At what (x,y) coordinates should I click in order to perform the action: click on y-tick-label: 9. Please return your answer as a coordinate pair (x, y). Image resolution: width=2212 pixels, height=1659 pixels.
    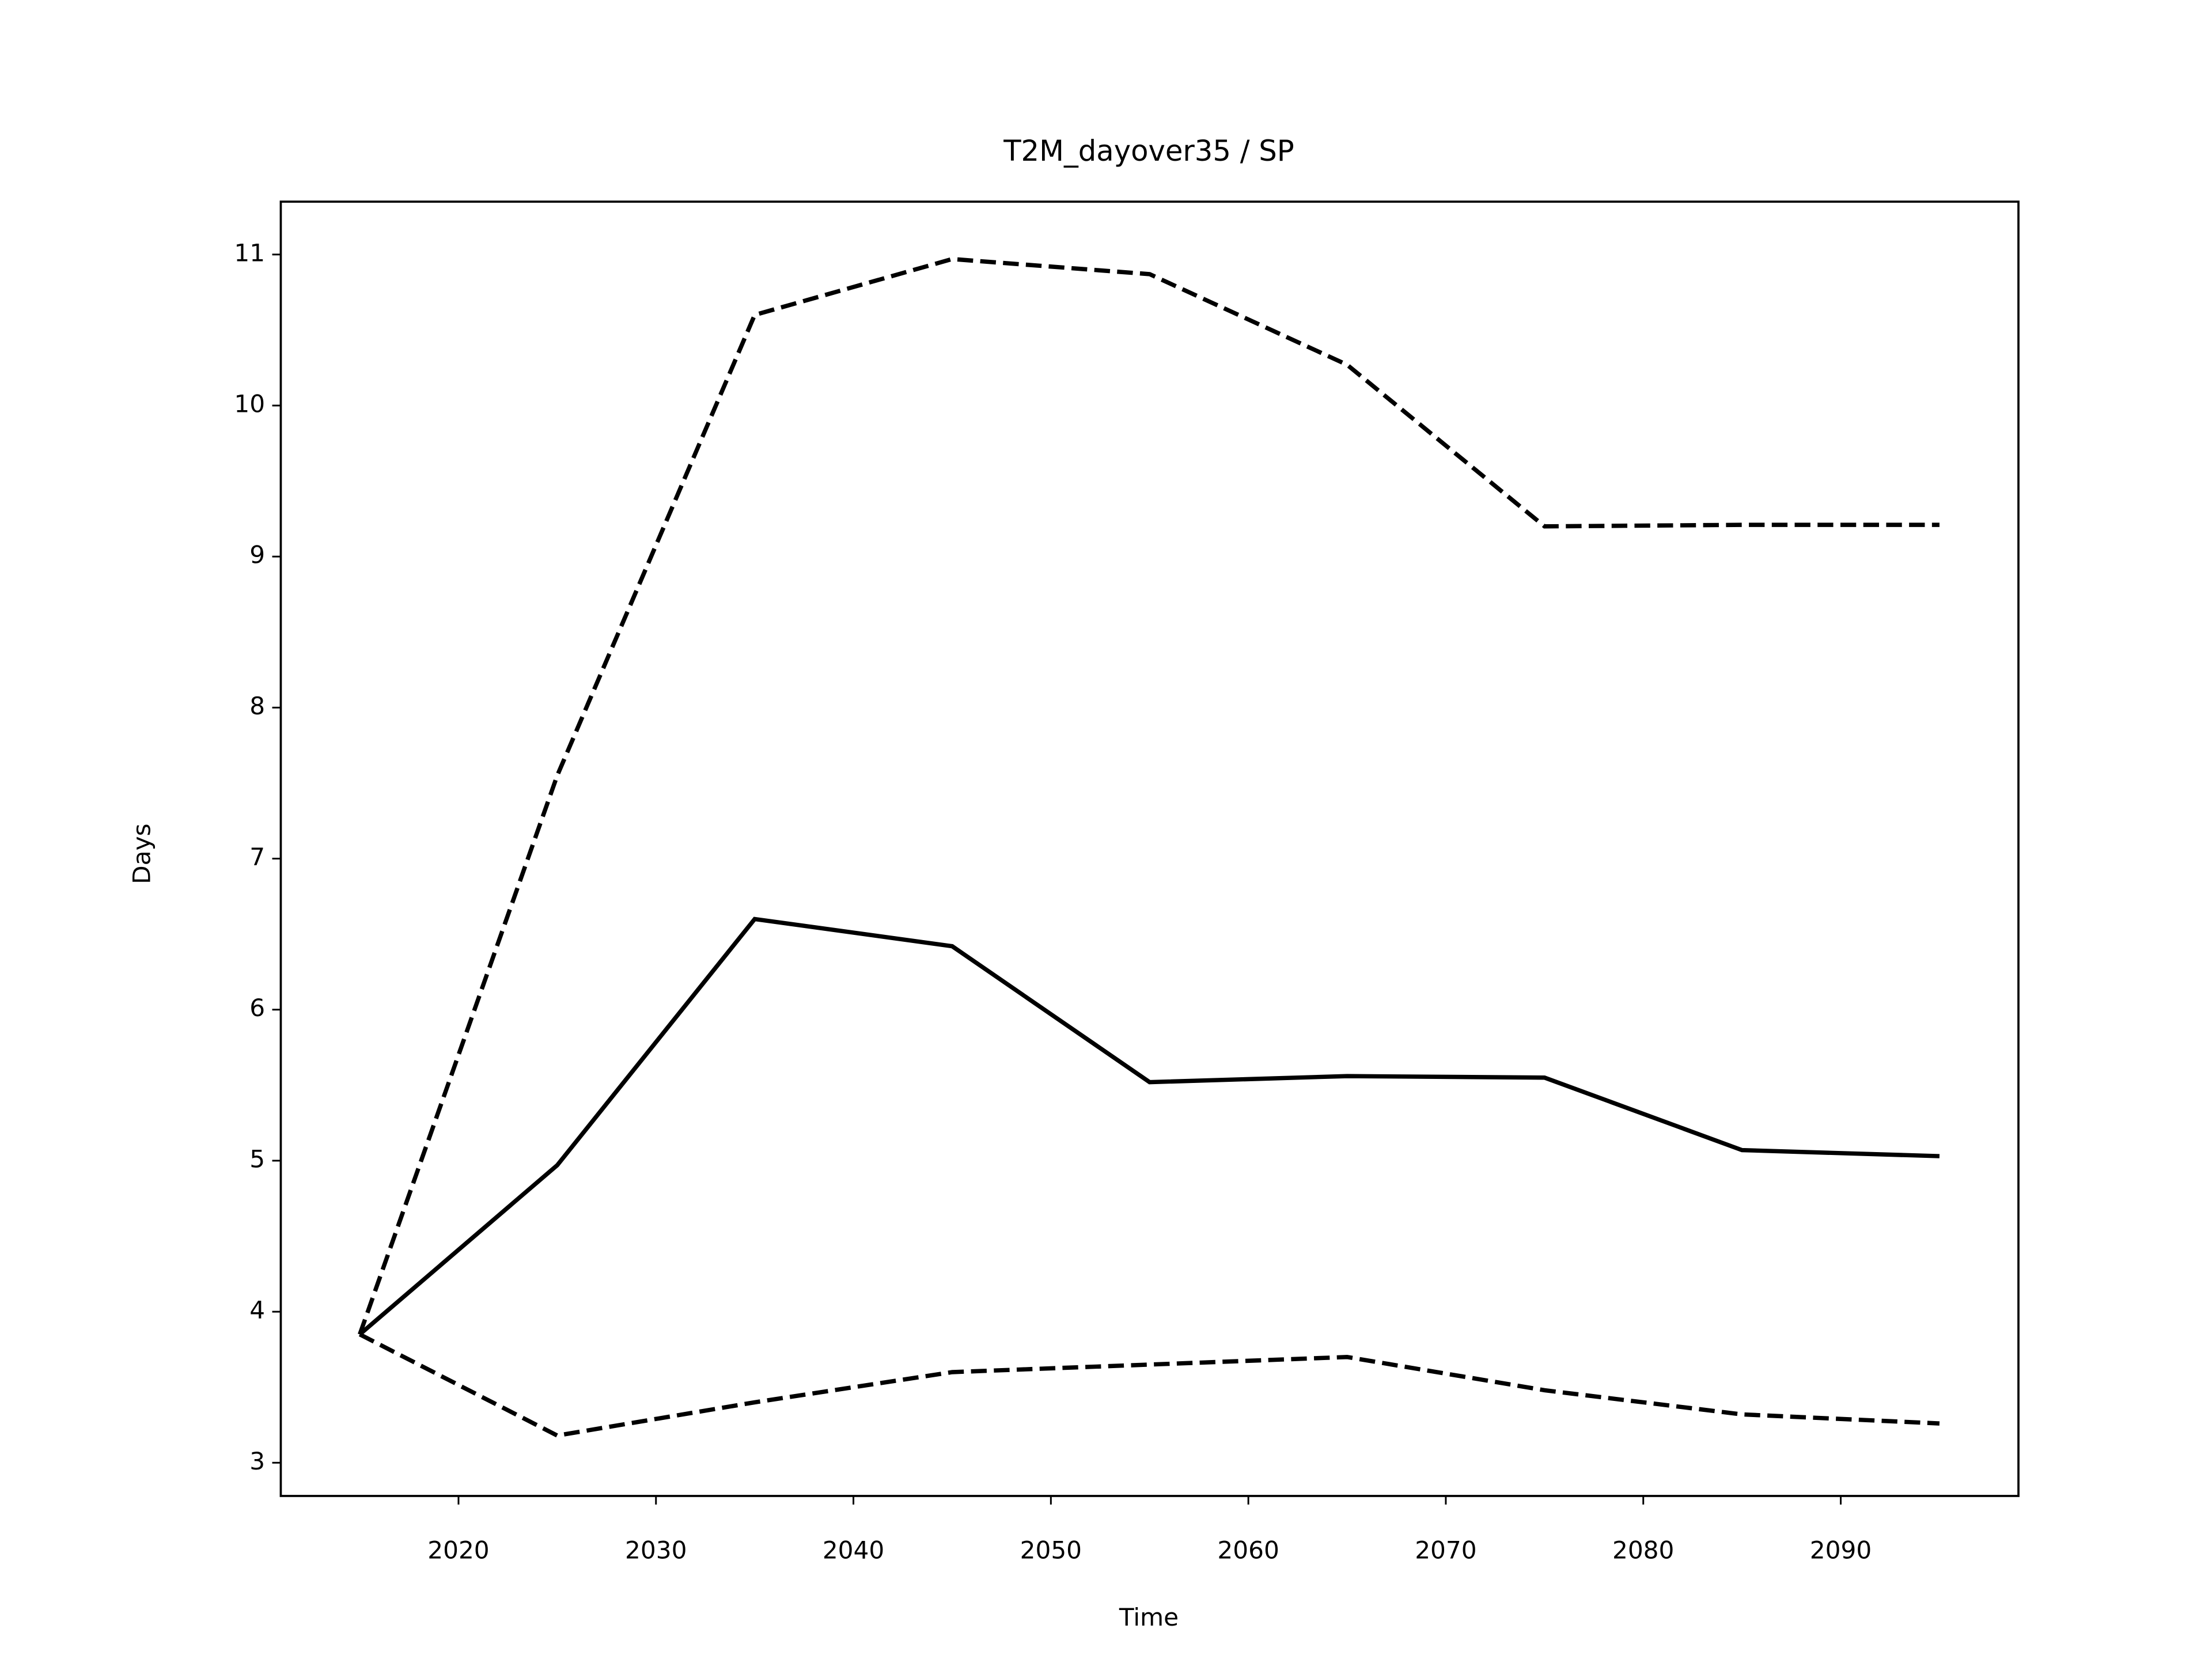
    Looking at the image, I should click on (257, 555).